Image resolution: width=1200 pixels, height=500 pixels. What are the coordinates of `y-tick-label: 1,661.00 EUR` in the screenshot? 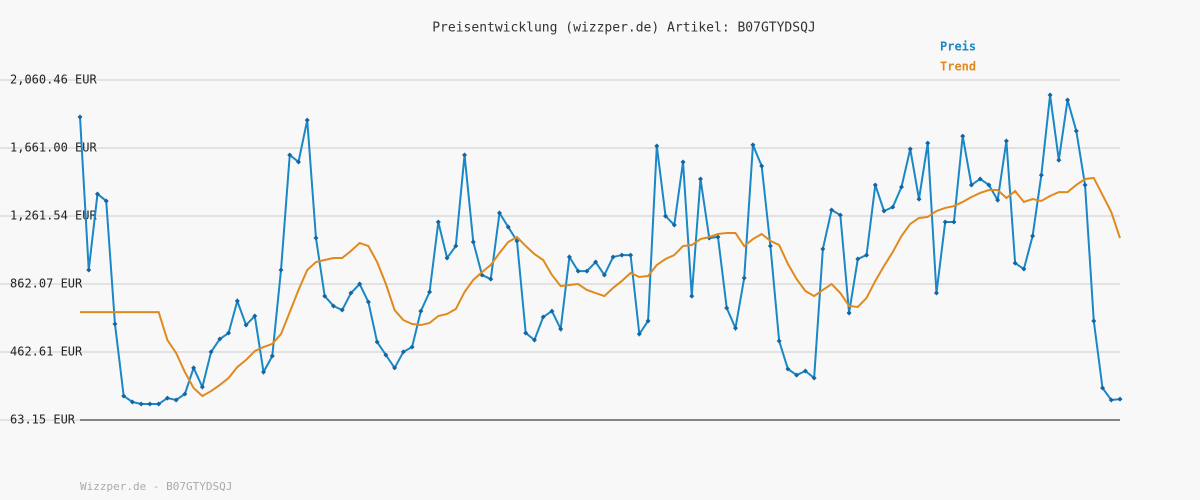 It's located at (53, 147).